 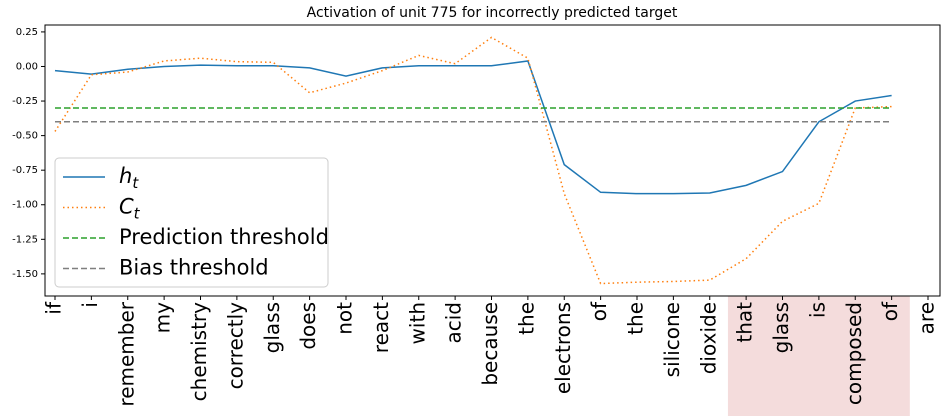 What do you see at coordinates (27, 32) in the screenshot?
I see `y-tick-label: 0.25` at bounding box center [27, 32].